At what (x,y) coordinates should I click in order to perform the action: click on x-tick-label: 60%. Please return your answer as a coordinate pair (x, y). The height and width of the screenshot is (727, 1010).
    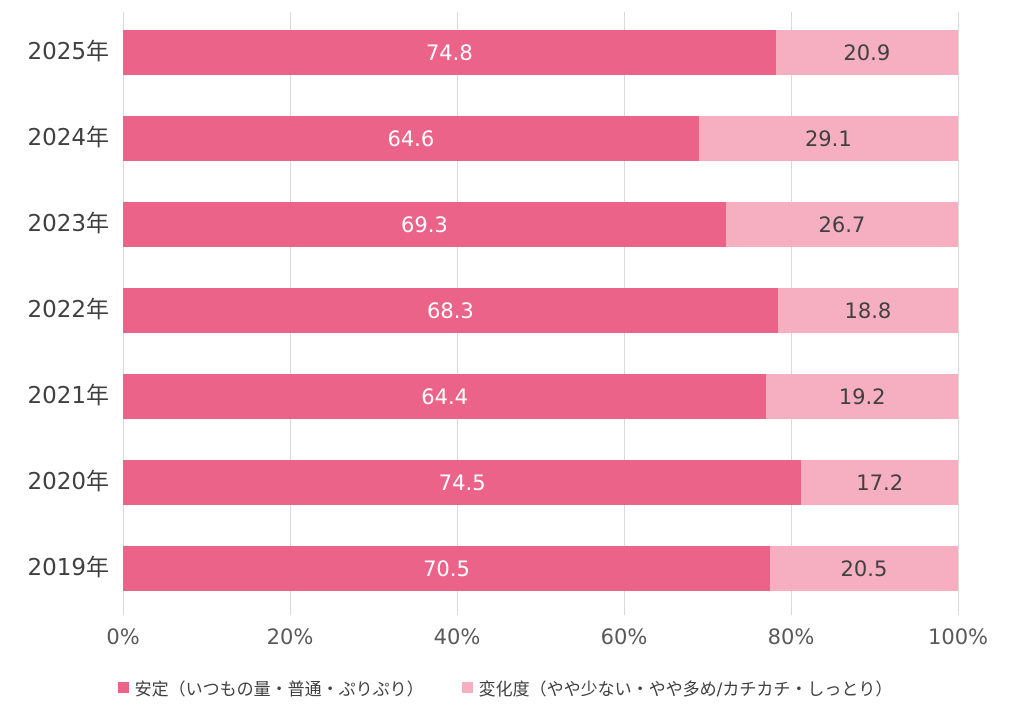
    Looking at the image, I should click on (624, 637).